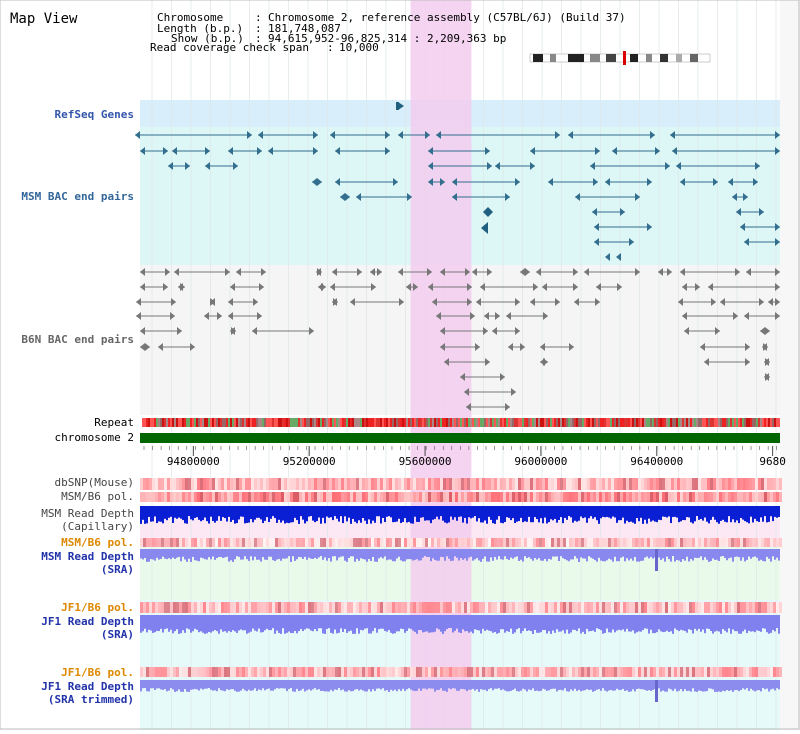 This screenshot has height=734, width=800. I want to click on chromosome-ideogram, so click(620, 58).